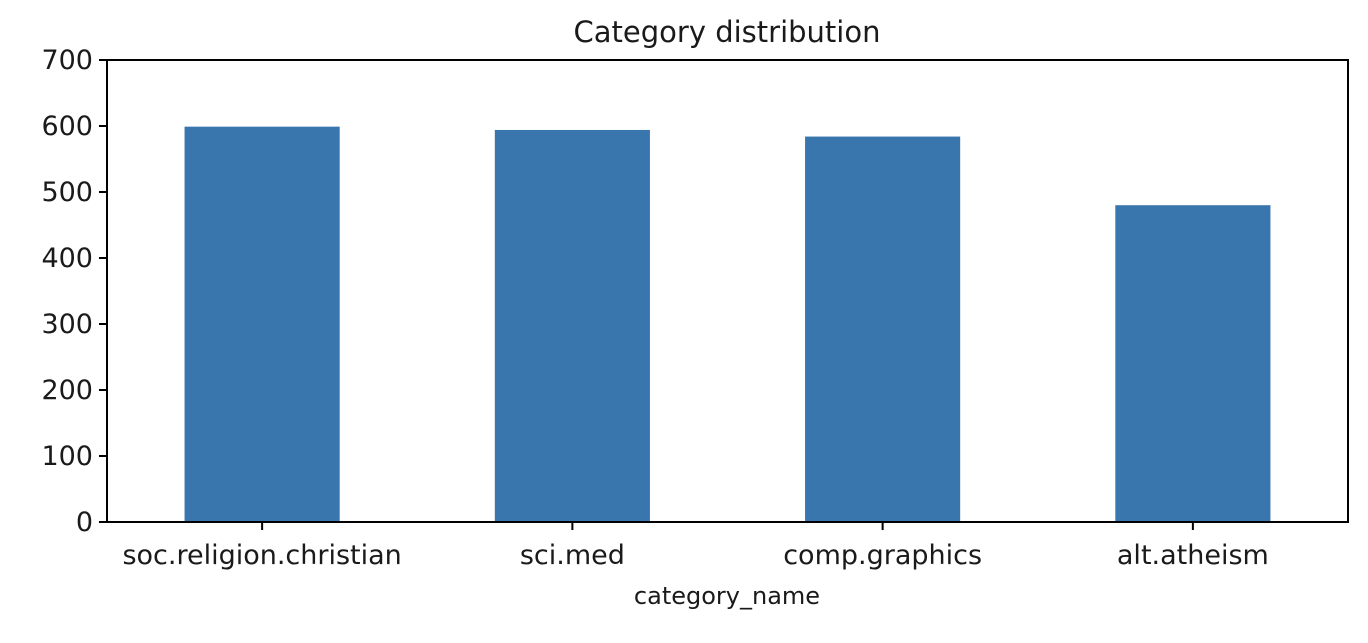  I want to click on bar-alt-atheism, so click(1193, 363).